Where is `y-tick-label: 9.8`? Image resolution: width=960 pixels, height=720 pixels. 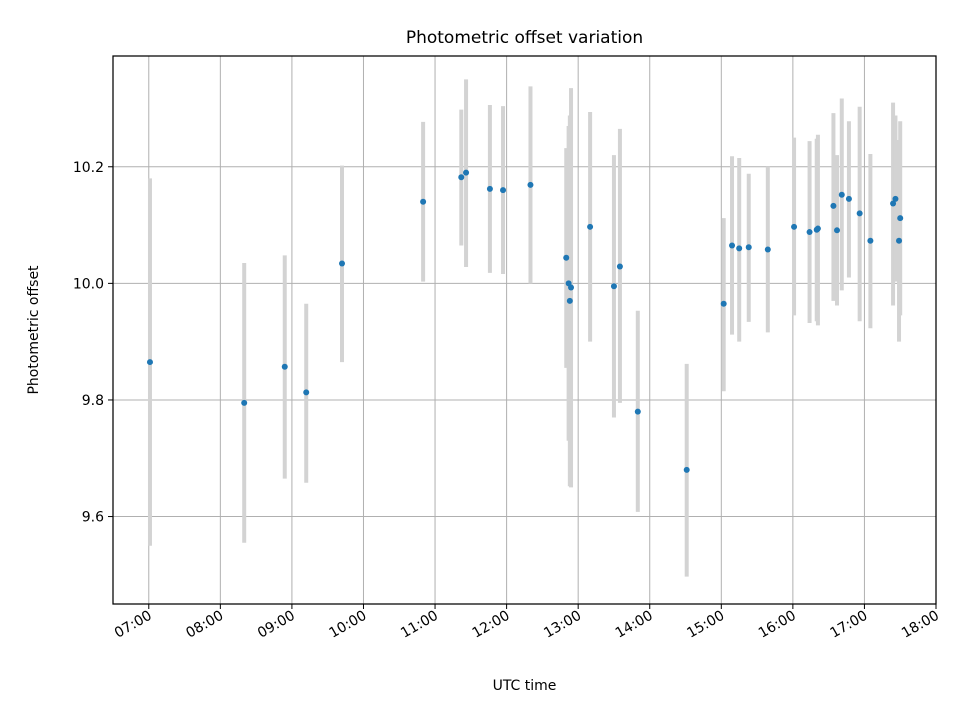 y-tick-label: 9.8 is located at coordinates (93, 401).